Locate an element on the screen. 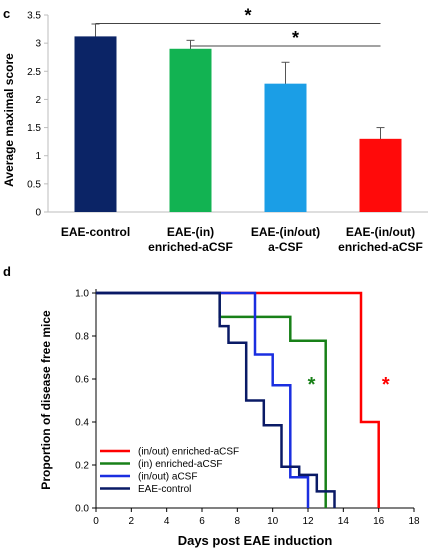 This screenshot has height=550, width=435. panel-c-y-tick-label: 3.5 is located at coordinates (34, 16).